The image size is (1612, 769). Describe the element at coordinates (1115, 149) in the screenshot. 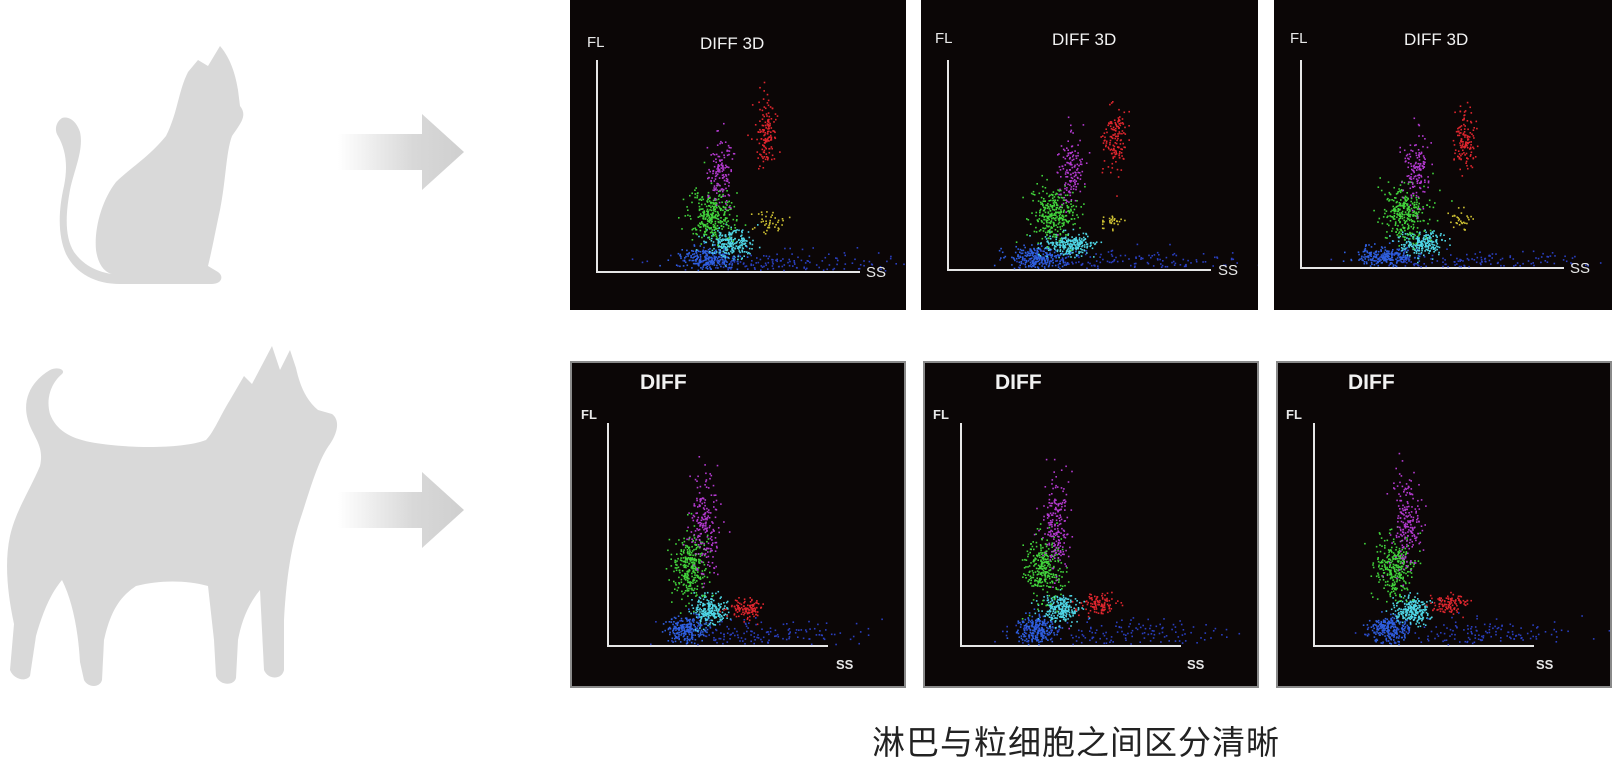

I see `cell-cluster` at that location.